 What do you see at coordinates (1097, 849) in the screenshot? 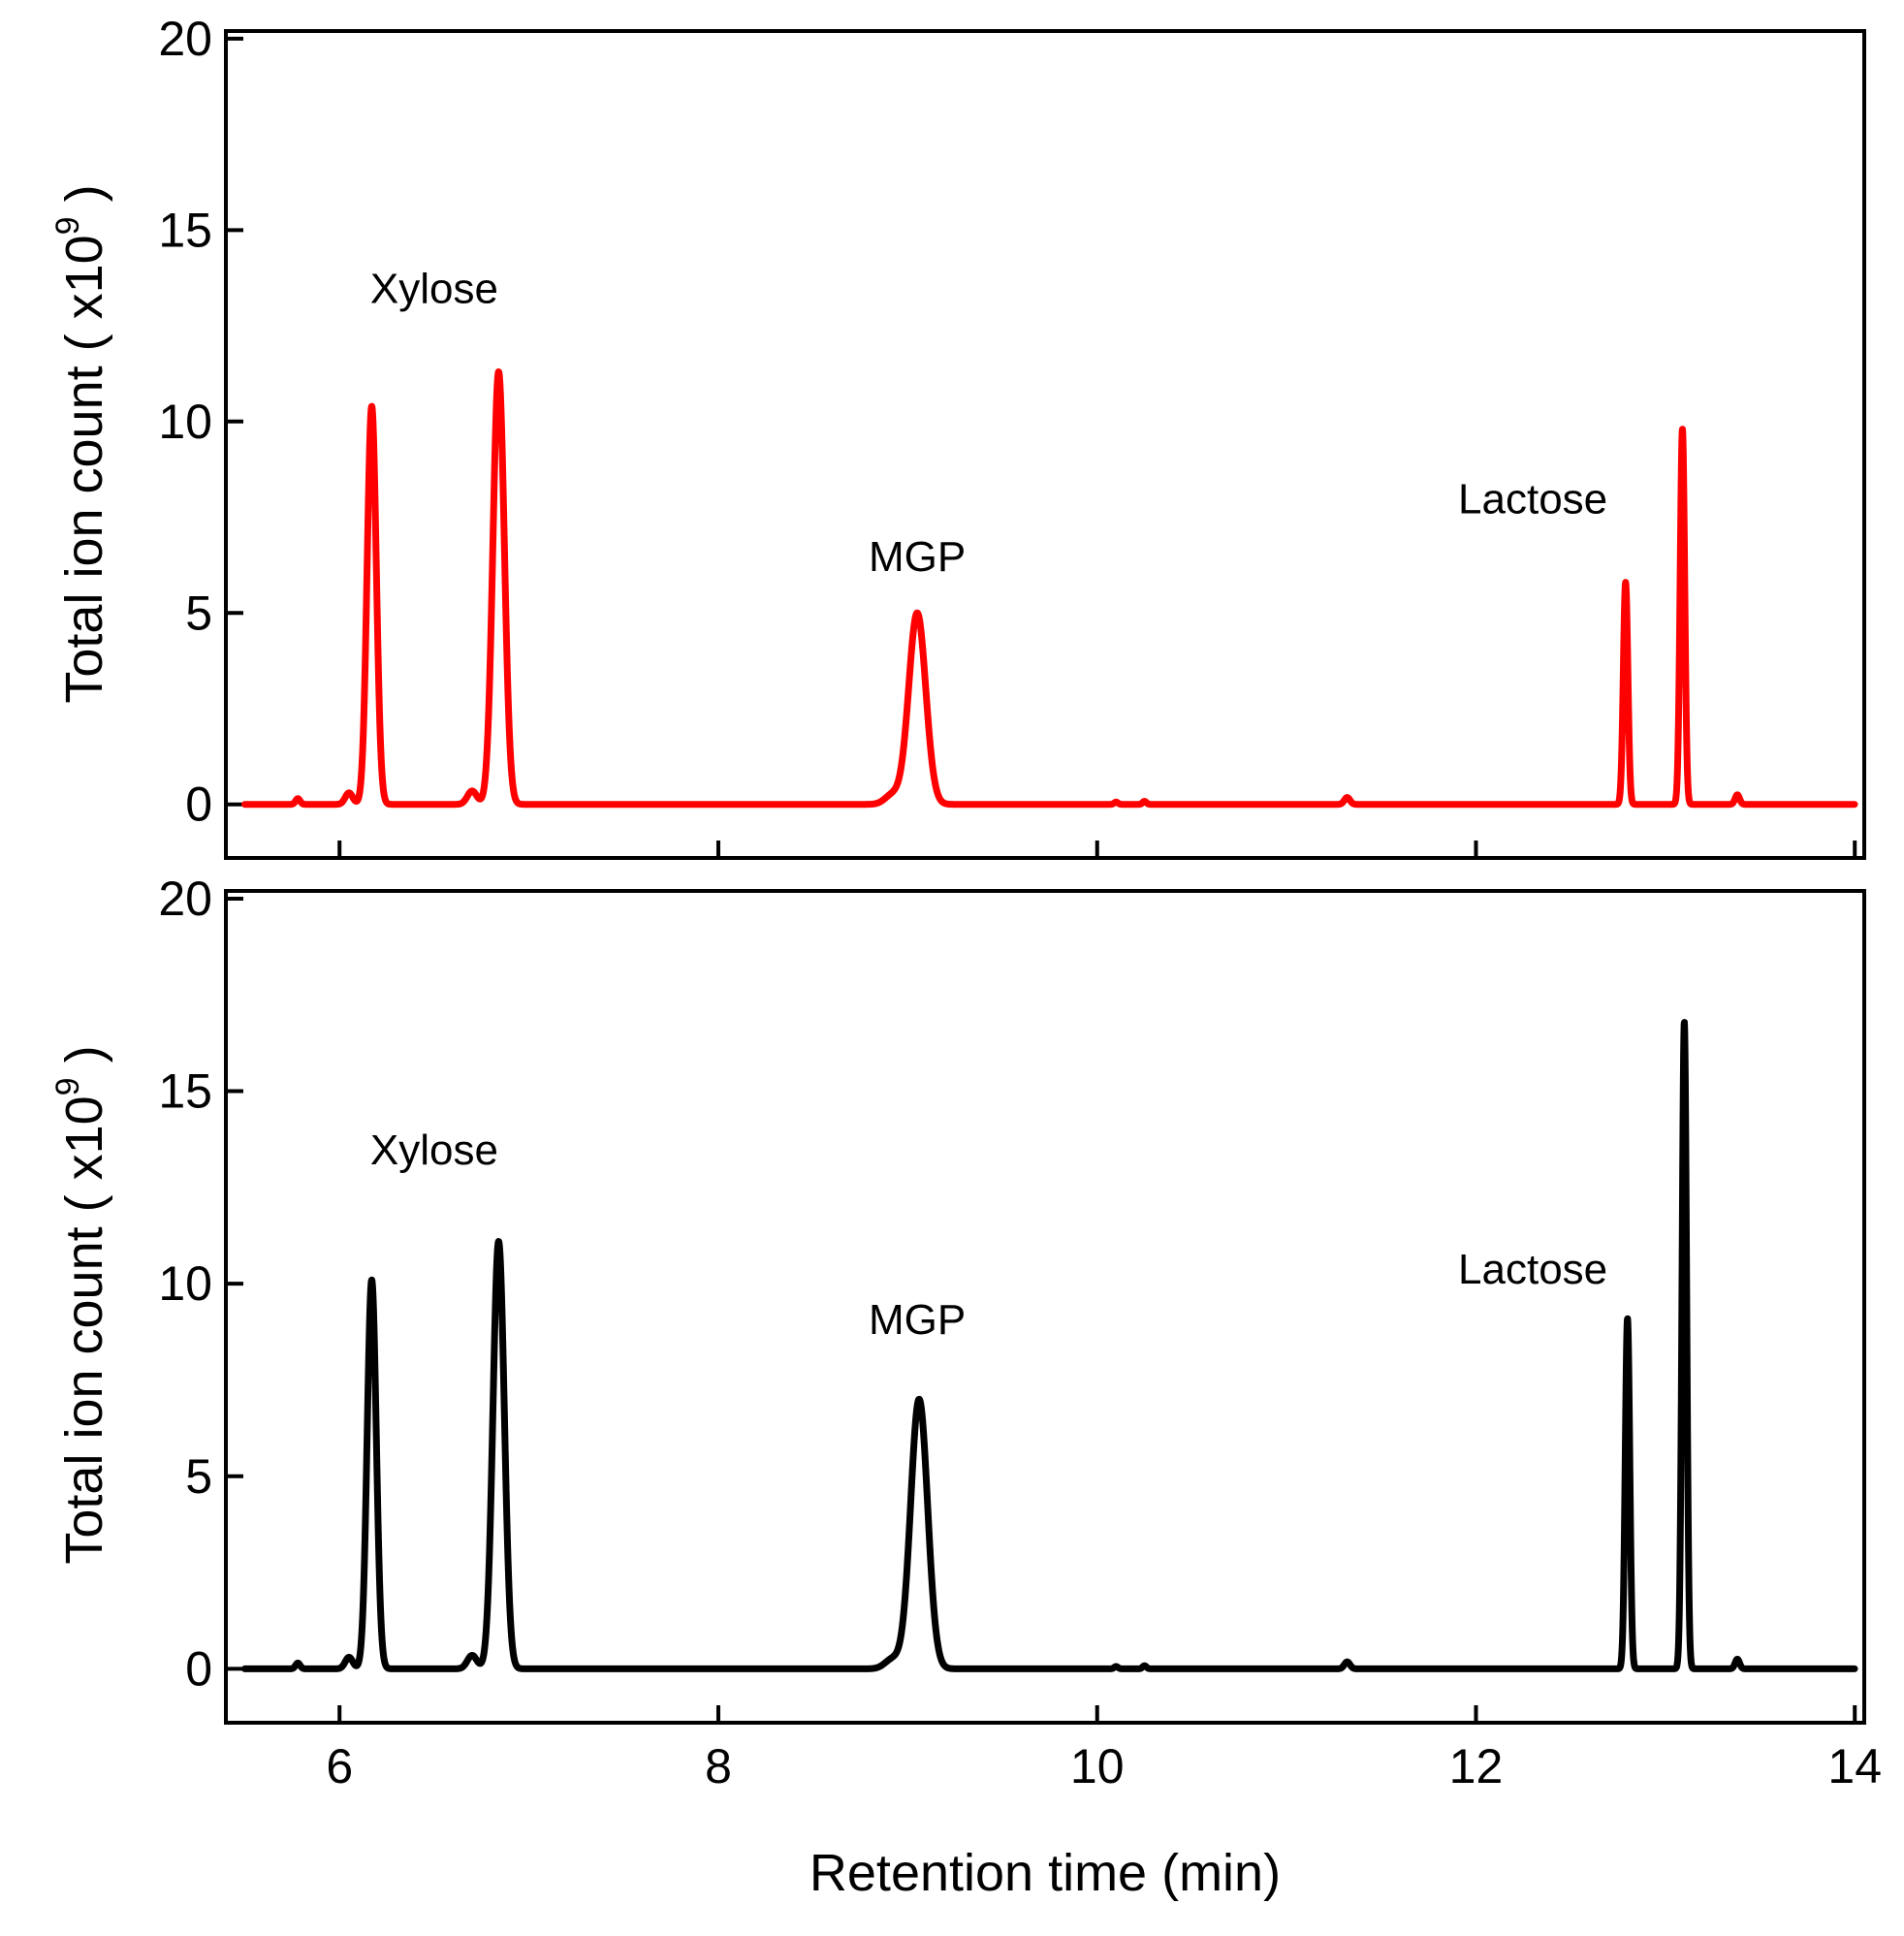
I see `top-x-ticks` at bounding box center [1097, 849].